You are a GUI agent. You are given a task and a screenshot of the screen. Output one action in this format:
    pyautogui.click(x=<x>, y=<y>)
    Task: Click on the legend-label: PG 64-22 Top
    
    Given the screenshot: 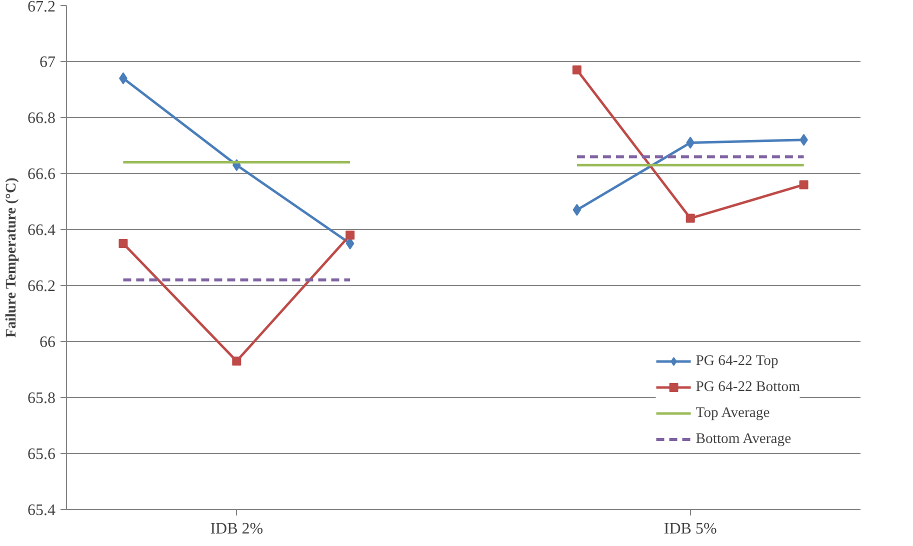 What is the action you would take?
    pyautogui.click(x=737, y=361)
    